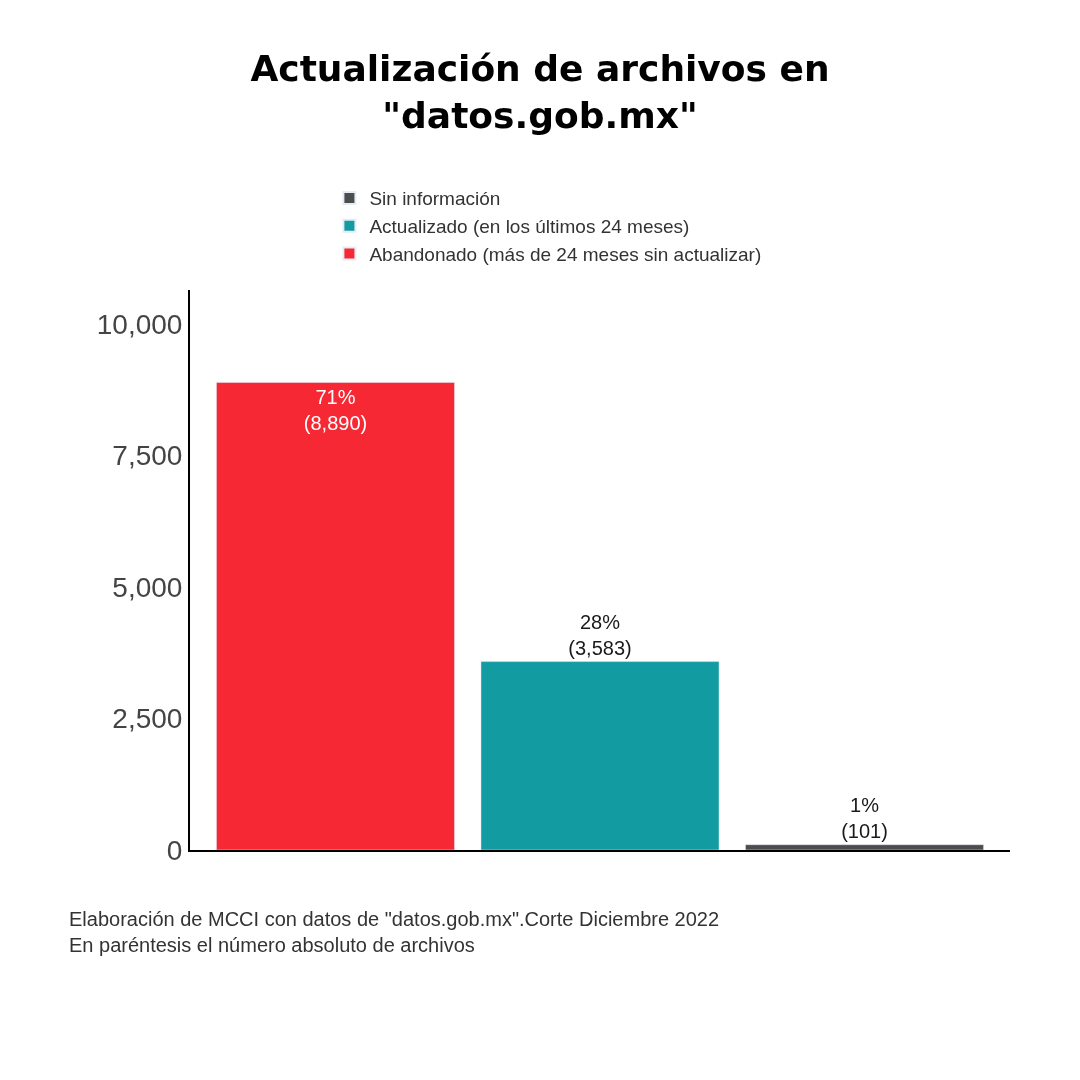 Image resolution: width=1080 pixels, height=1080 pixels. Describe the element at coordinates (147, 719) in the screenshot. I see `y-tick-label: 2,500` at that location.